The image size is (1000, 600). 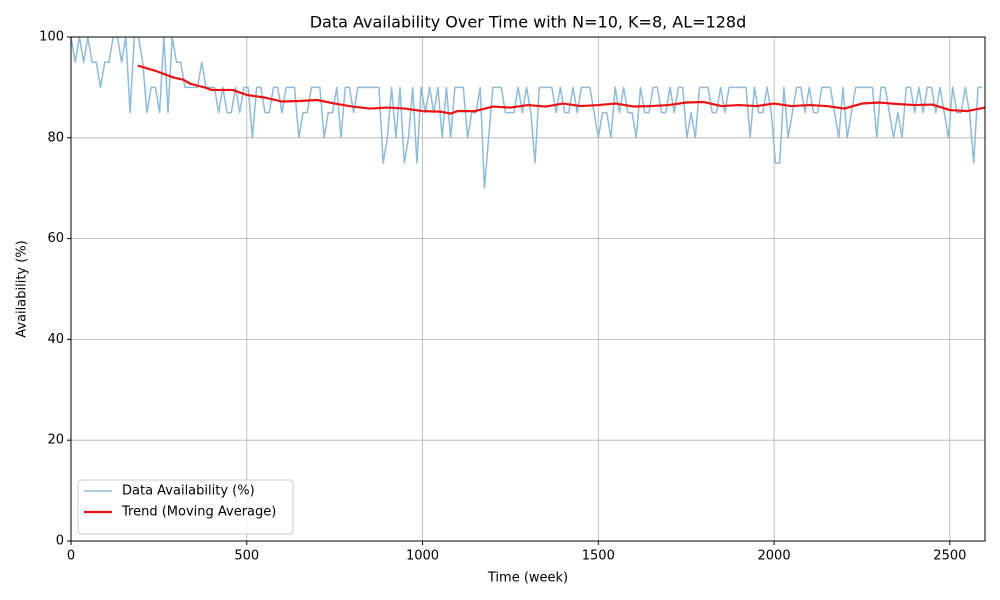 I want to click on y-tick-label: 0, so click(x=60, y=541).